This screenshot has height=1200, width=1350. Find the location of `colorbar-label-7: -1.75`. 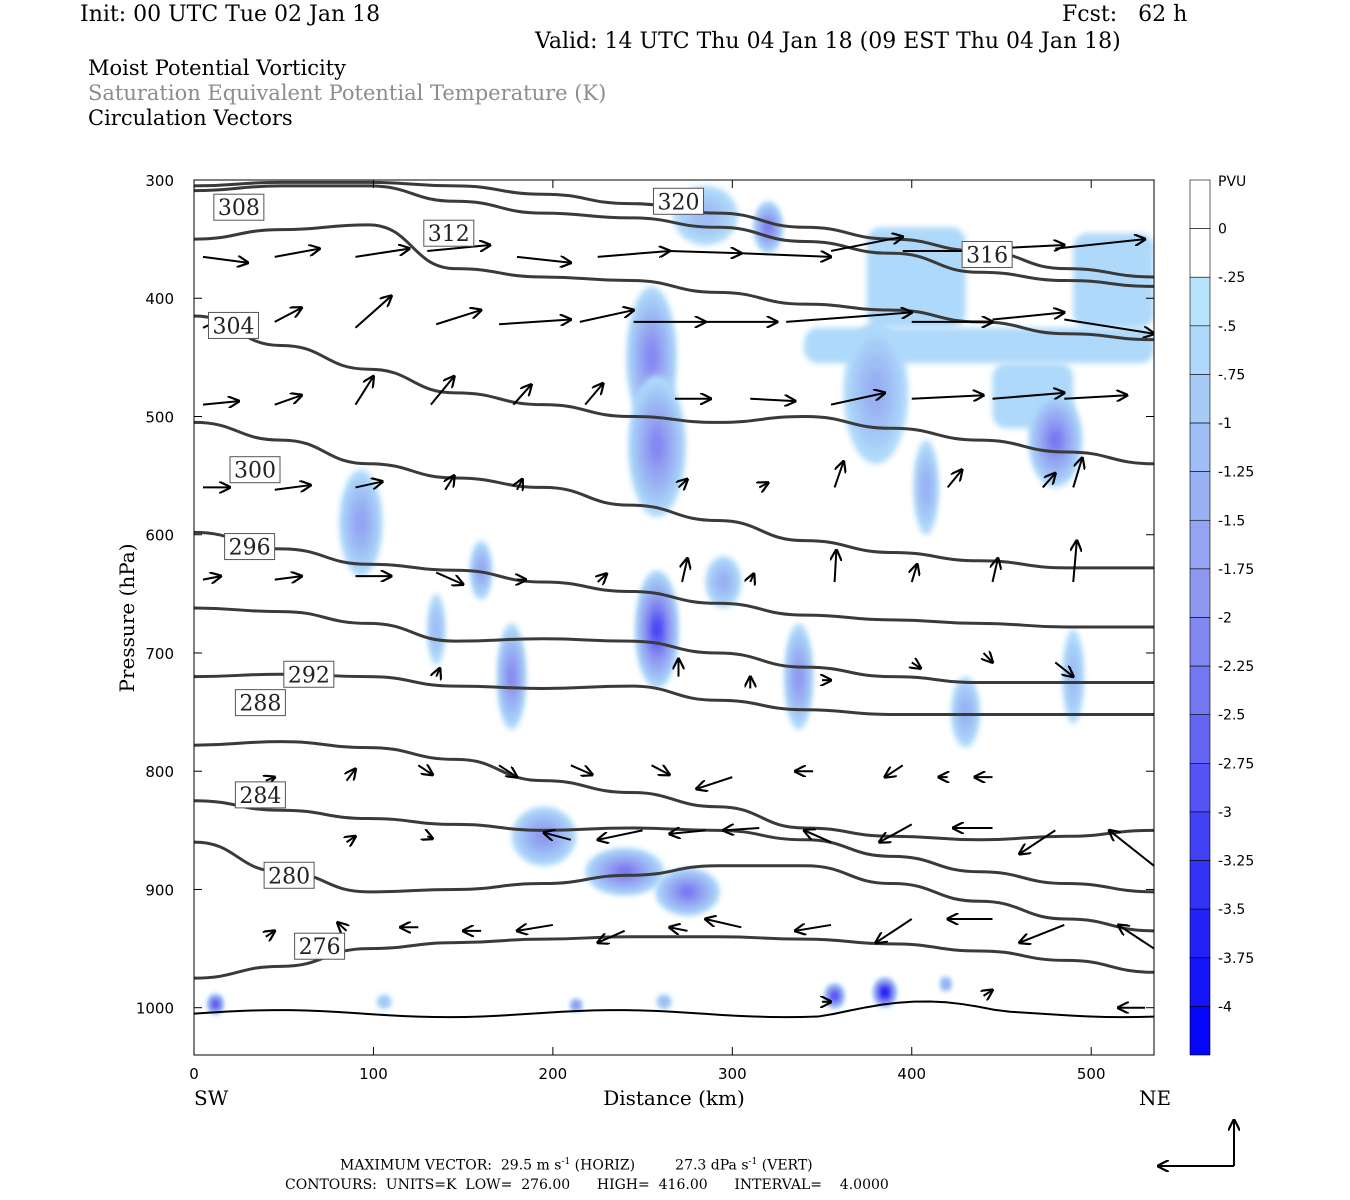

colorbar-label-7: -1.75 is located at coordinates (1236, 570).